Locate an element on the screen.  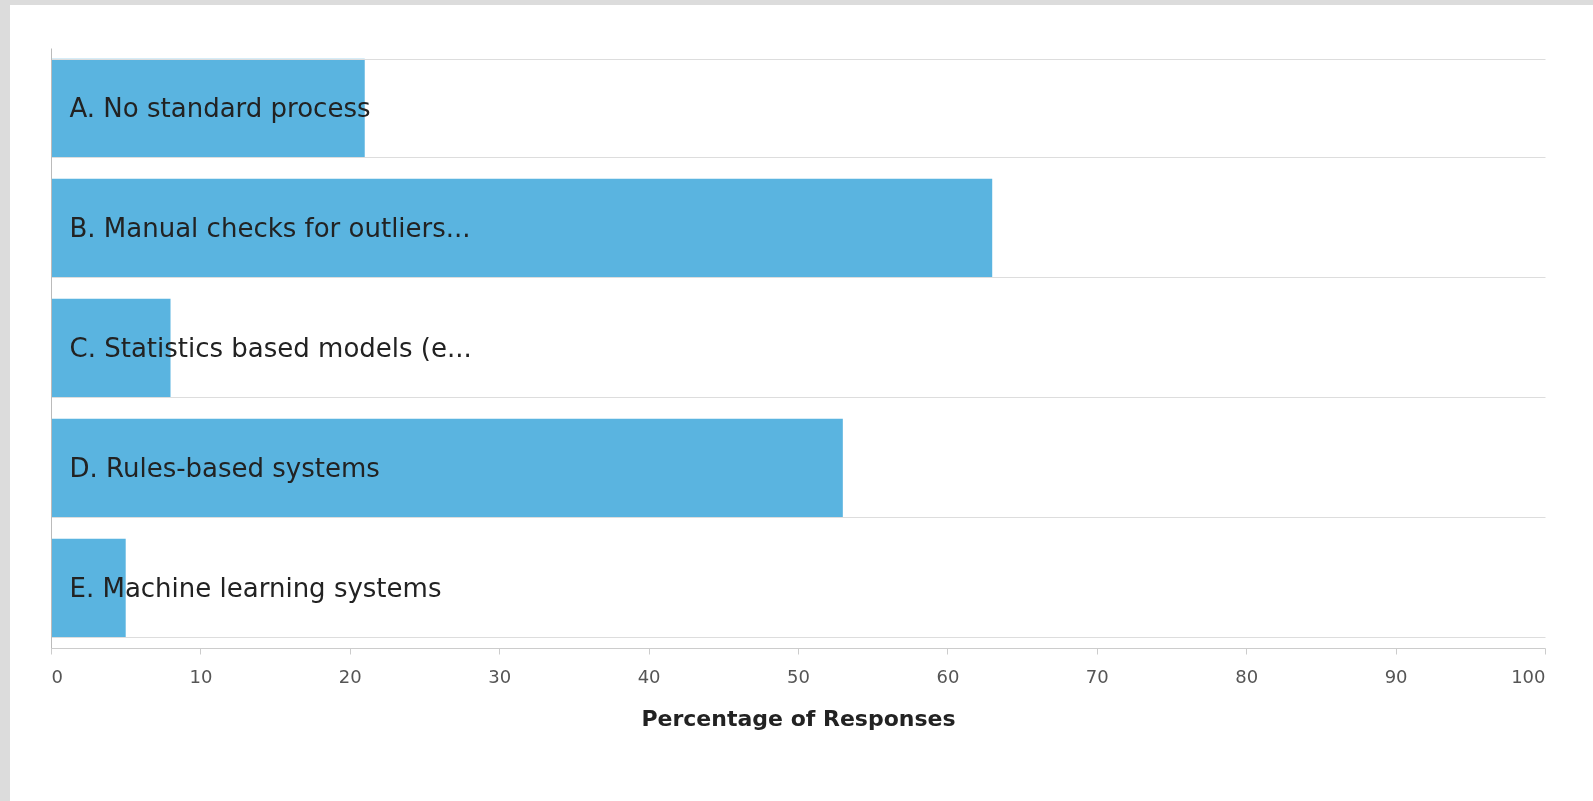
x-tick-label: 30 is located at coordinates (500, 676).